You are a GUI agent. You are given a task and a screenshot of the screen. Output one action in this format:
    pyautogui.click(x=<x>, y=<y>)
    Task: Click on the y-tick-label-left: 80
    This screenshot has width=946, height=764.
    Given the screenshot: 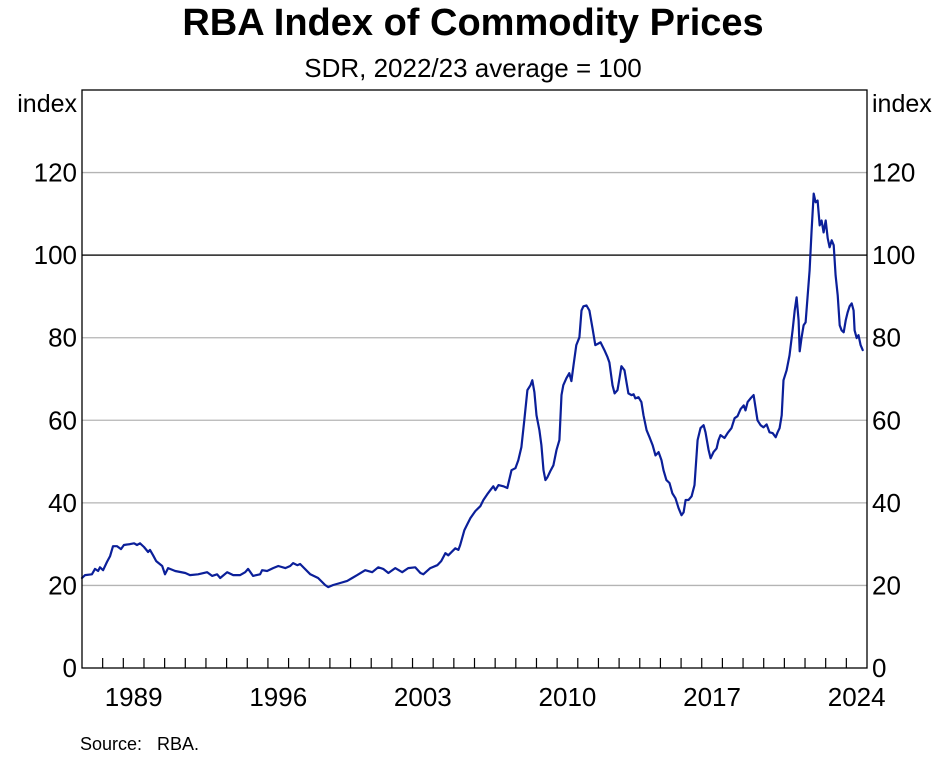 What is the action you would take?
    pyautogui.click(x=62, y=338)
    